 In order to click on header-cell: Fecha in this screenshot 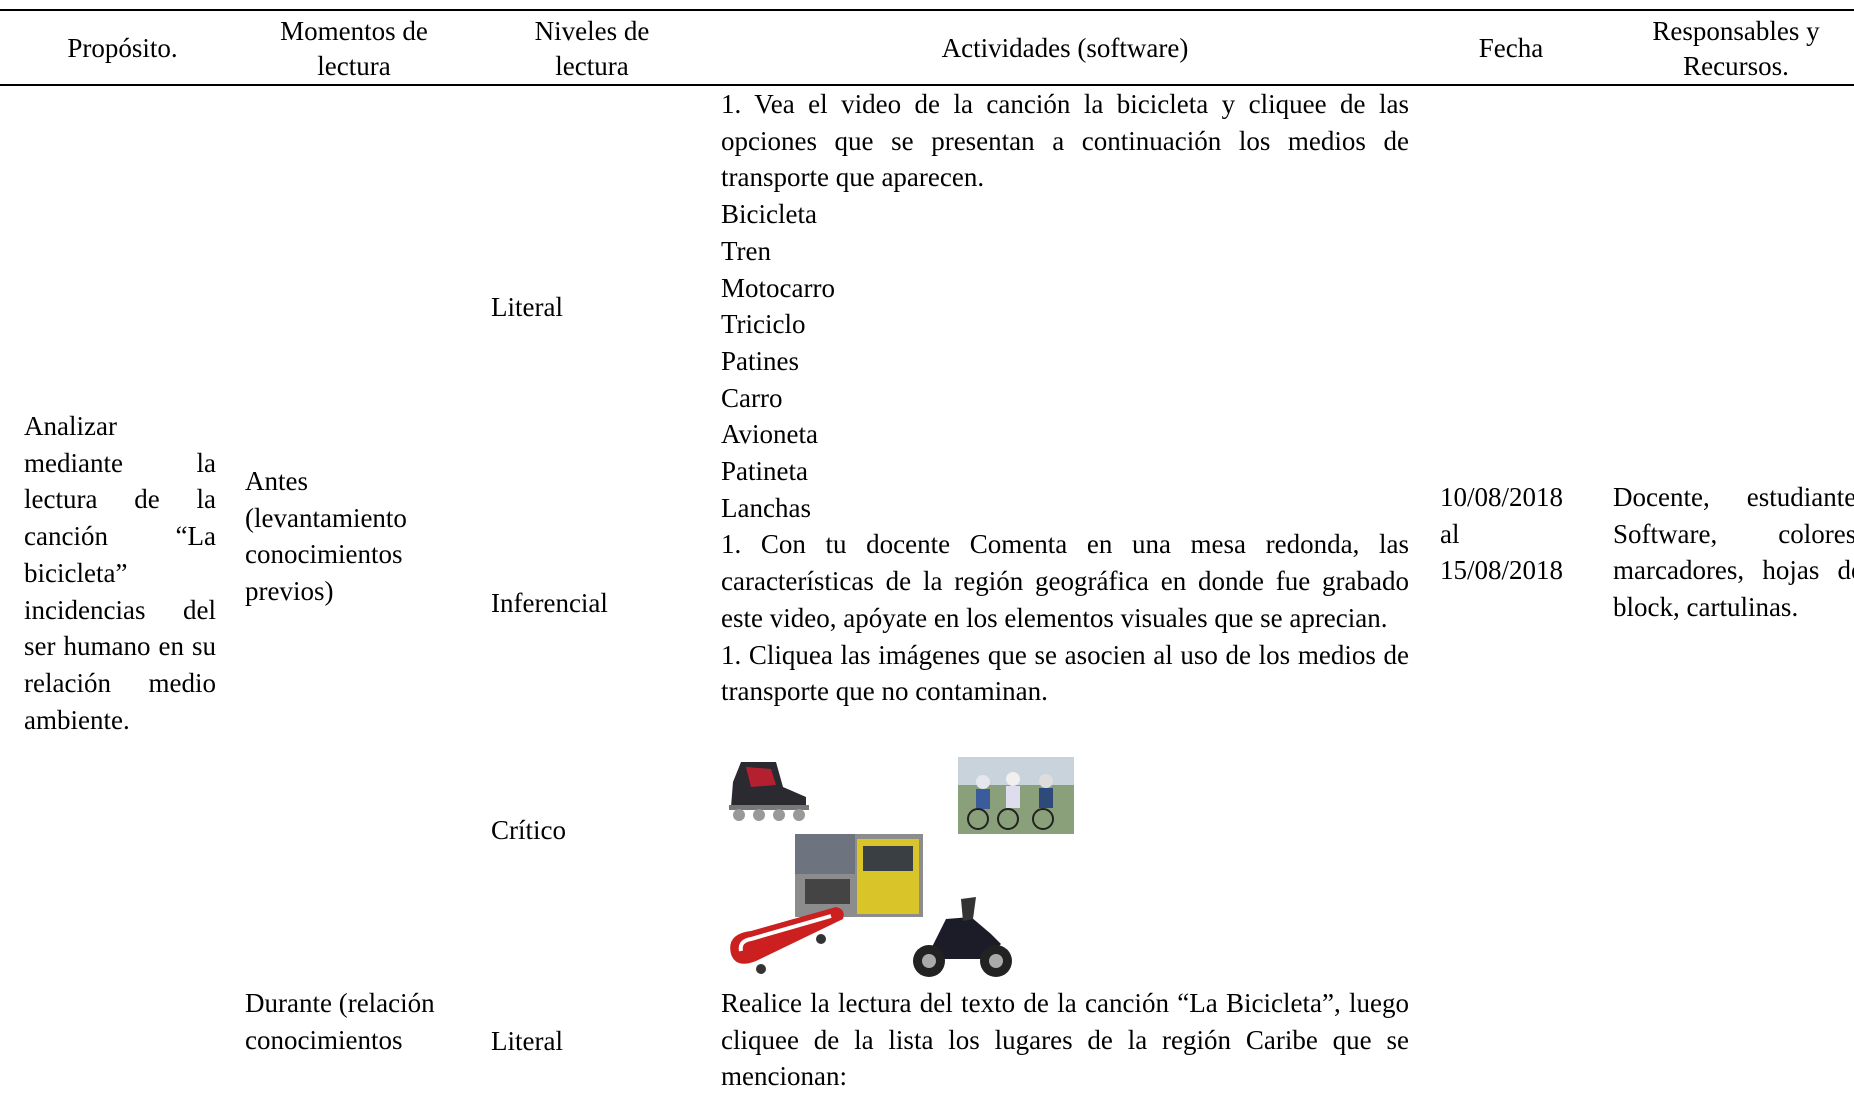, I will do `click(1511, 48)`.